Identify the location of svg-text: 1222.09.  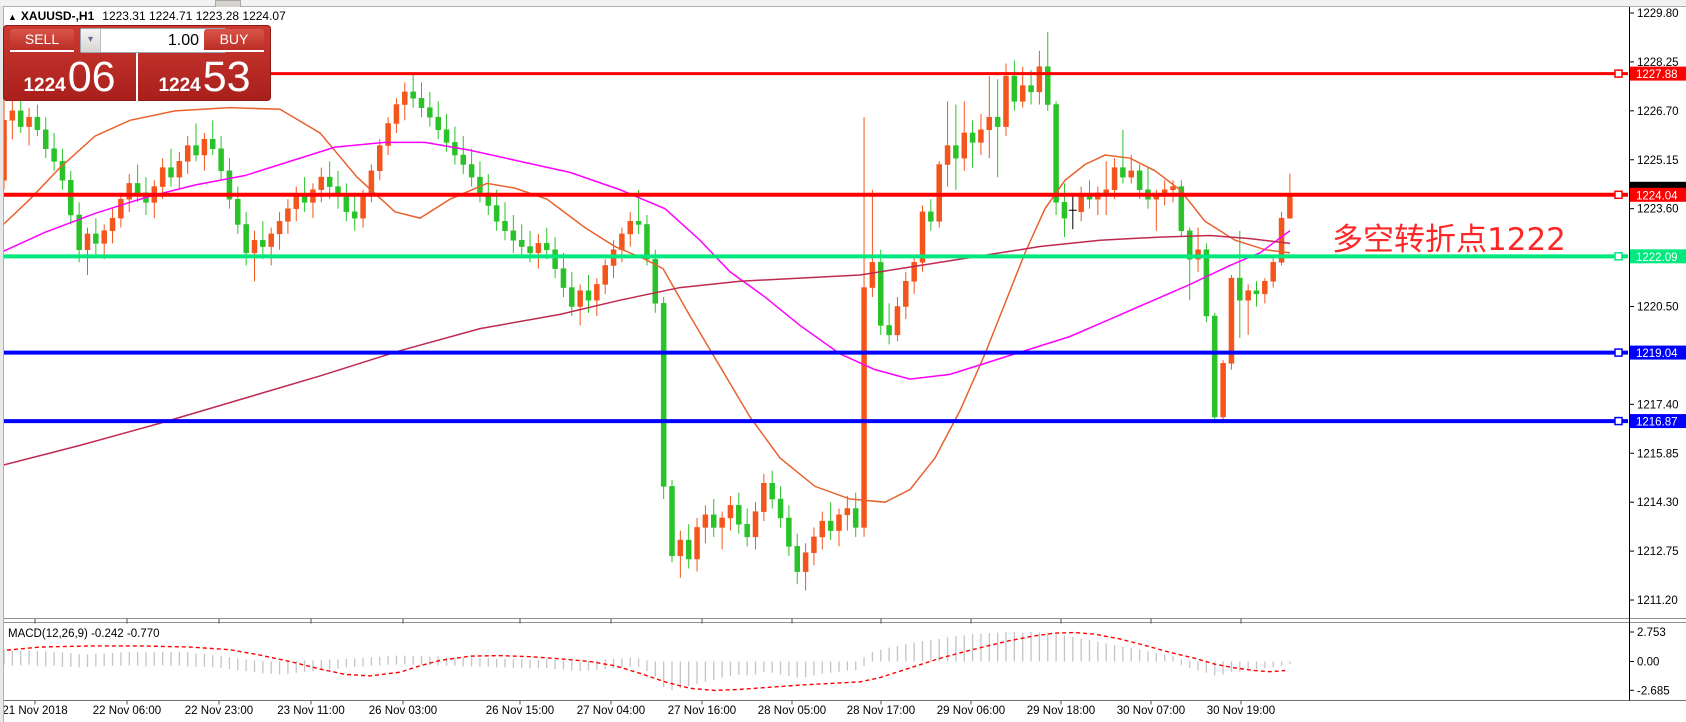
(1657, 258).